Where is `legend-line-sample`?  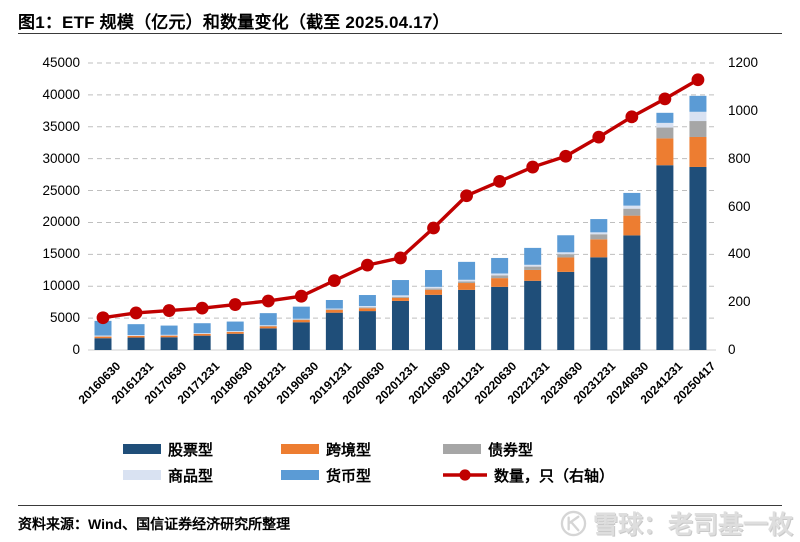 legend-line-sample is located at coordinates (465, 475).